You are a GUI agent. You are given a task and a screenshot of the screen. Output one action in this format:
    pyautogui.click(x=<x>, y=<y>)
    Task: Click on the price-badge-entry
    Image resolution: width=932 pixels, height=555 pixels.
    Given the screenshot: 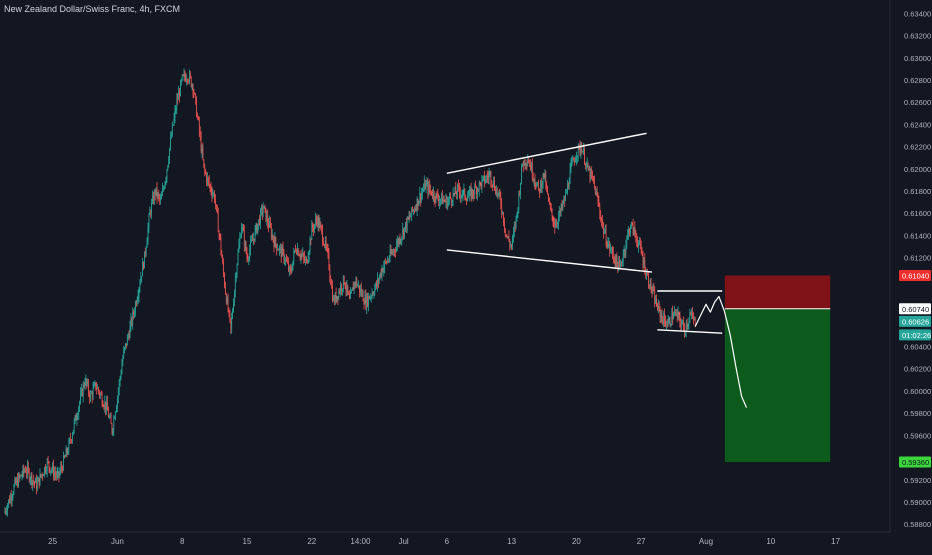 What is the action you would take?
    pyautogui.click(x=915, y=309)
    